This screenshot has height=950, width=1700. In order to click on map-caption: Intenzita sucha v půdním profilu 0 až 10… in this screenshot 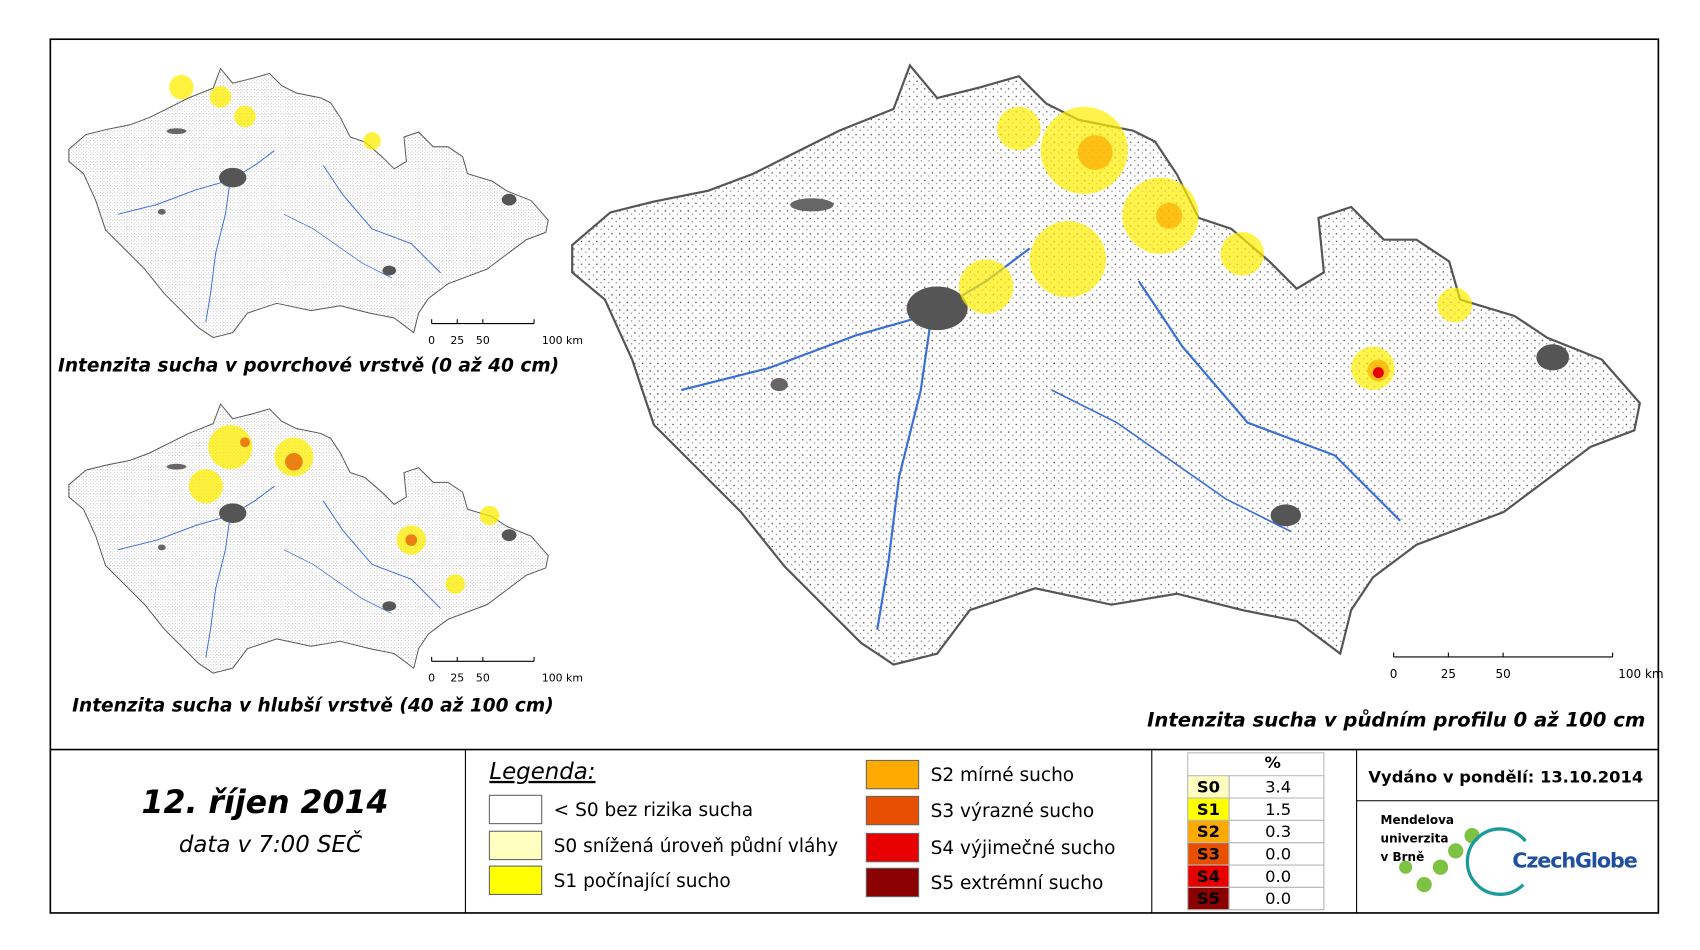, I will do `click(1396, 720)`.